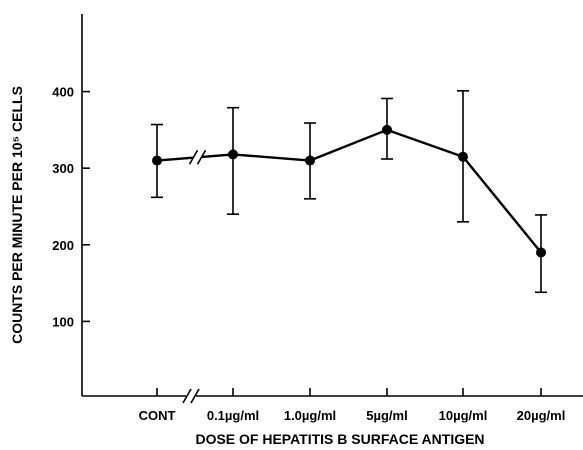  What do you see at coordinates (17, 215) in the screenshot?
I see `y-axis-title: COUNTS PER MINUTE PER 10⁵ CELLS` at bounding box center [17, 215].